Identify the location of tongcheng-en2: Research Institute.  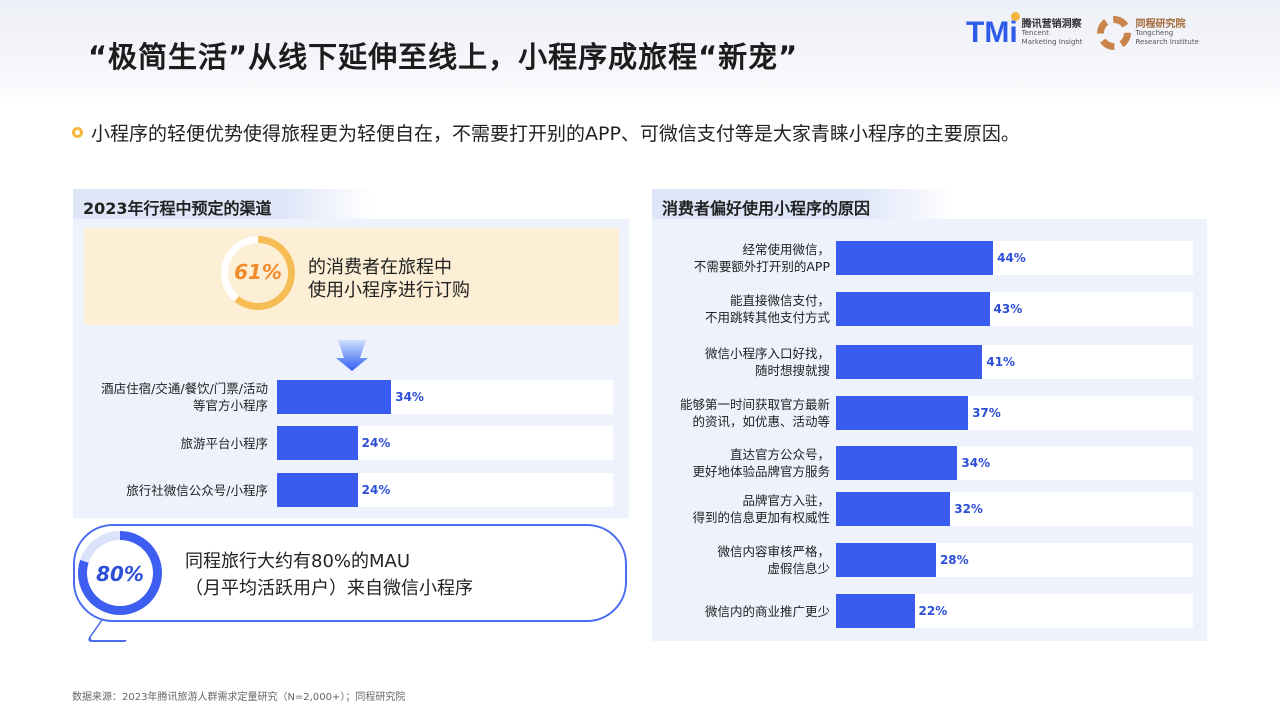
(1167, 41).